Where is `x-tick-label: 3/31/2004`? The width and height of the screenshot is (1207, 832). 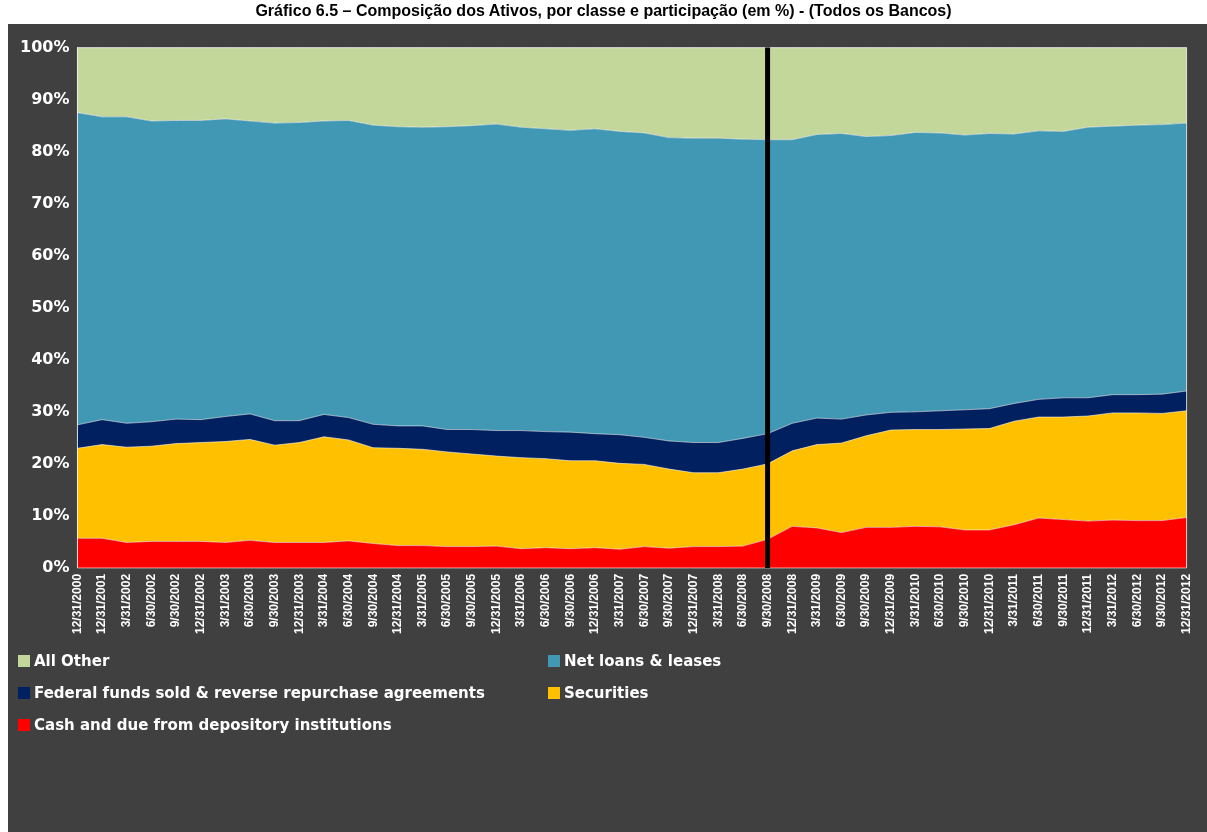
x-tick-label: 3/31/2004 is located at coordinates (323, 600).